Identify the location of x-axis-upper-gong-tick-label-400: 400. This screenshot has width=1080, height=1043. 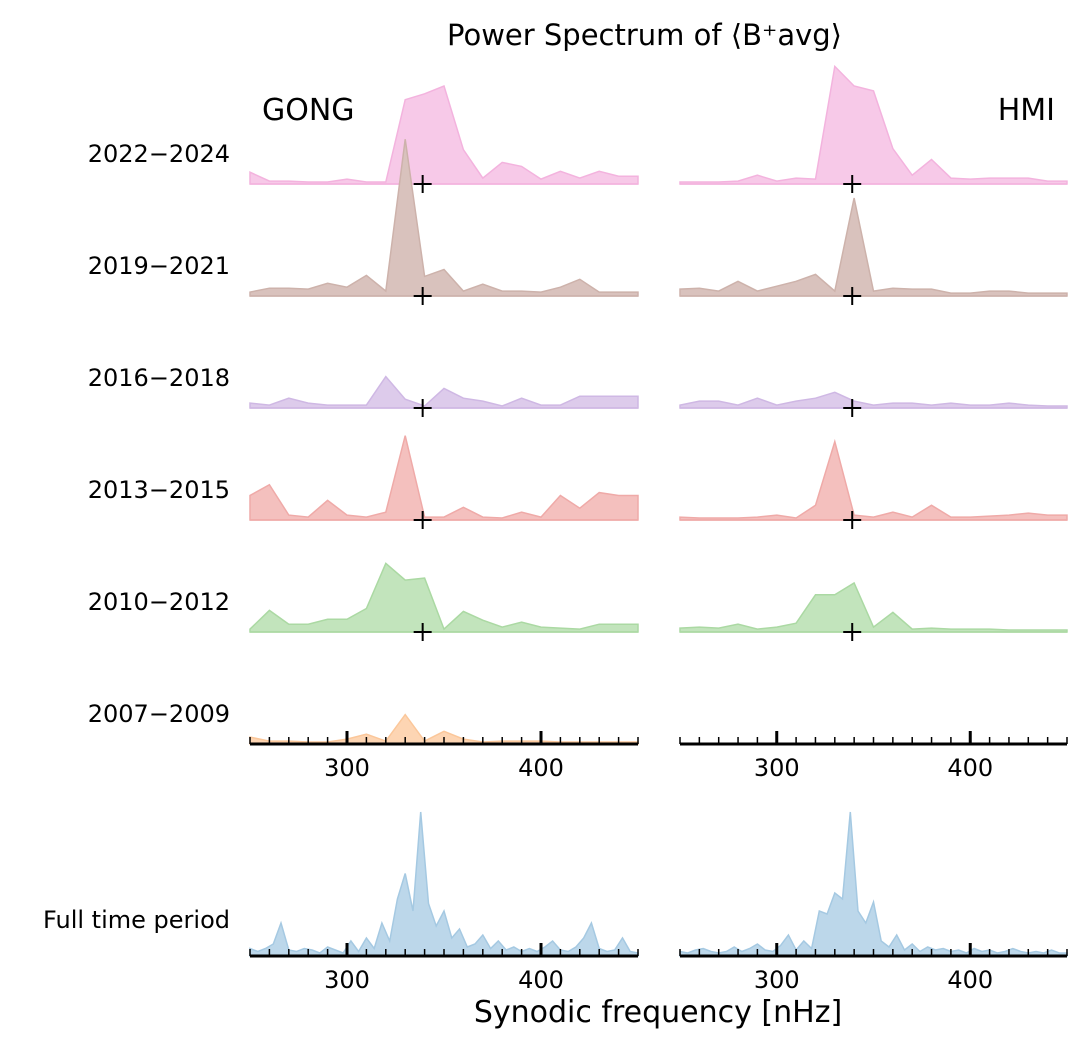
(541, 768).